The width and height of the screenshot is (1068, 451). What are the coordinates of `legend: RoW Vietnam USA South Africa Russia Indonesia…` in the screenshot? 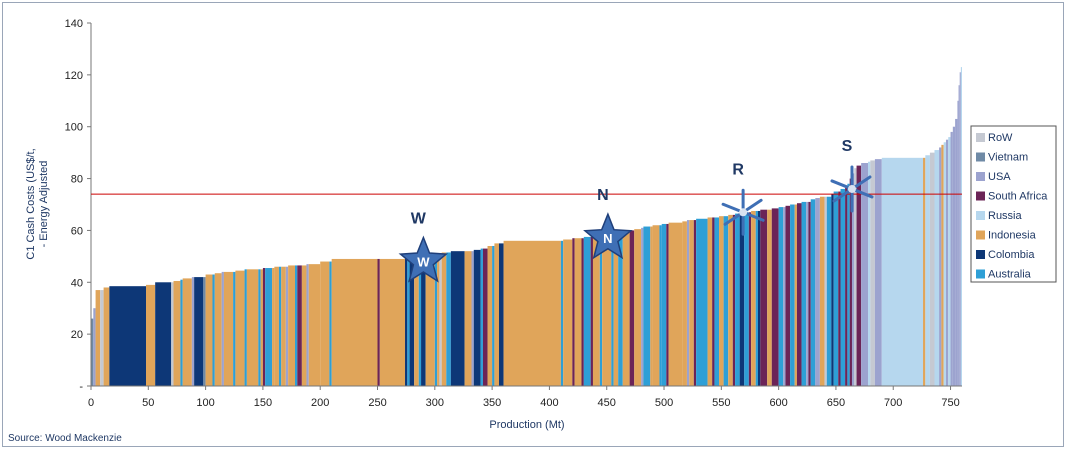 It's located at (1013, 204).